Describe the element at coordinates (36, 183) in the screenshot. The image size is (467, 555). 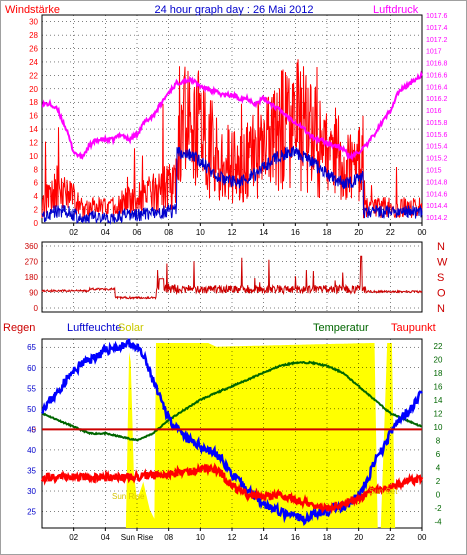
I see `wind-y-tick-label: 6` at that location.